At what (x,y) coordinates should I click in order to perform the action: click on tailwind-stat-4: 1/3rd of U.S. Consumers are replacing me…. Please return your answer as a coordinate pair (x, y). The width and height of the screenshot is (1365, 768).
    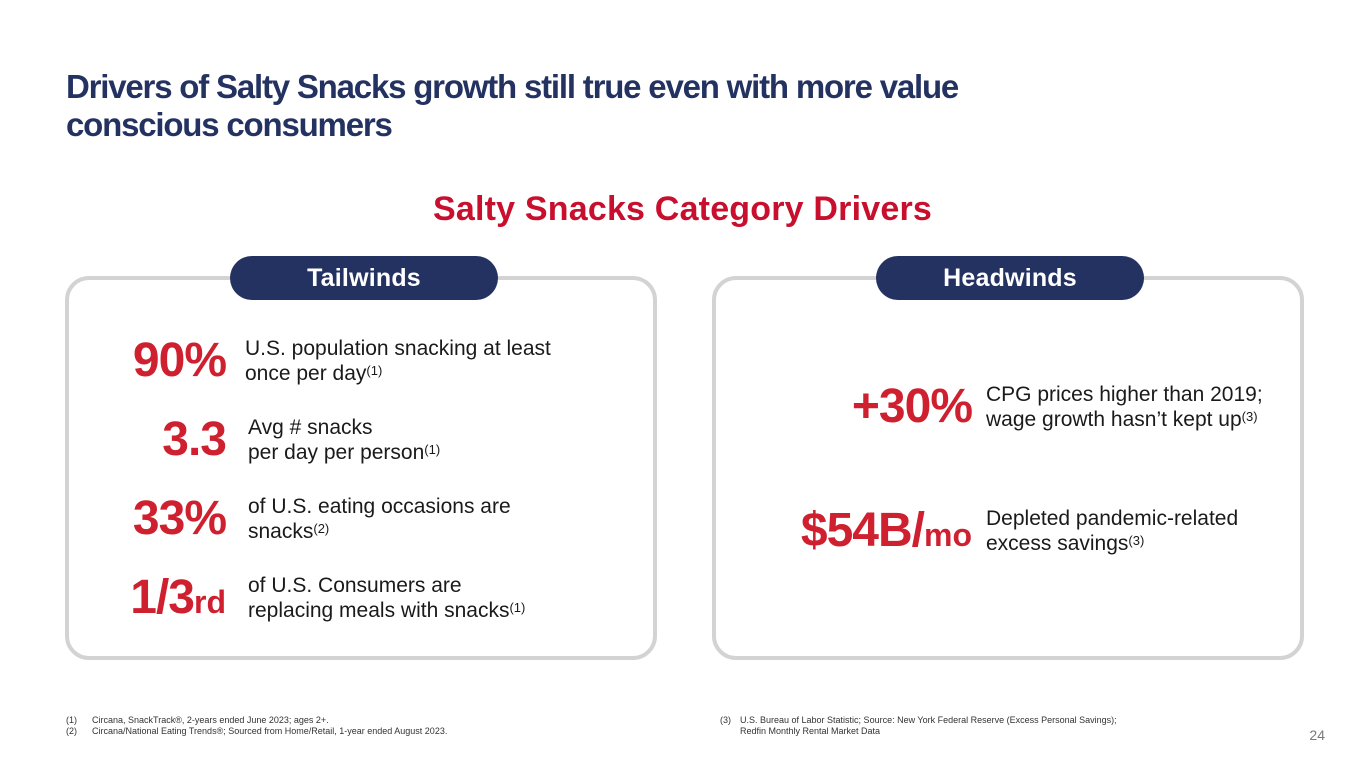
    Looking at the image, I should click on (312, 598).